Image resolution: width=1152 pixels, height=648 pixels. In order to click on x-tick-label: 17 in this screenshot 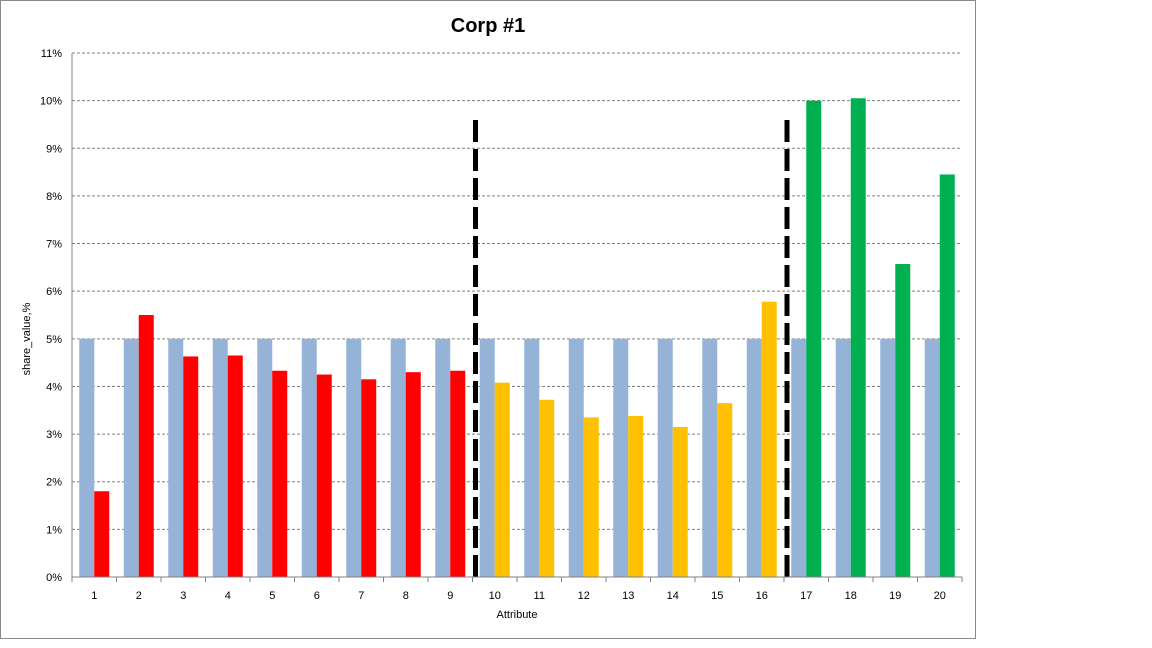, I will do `click(806, 596)`.